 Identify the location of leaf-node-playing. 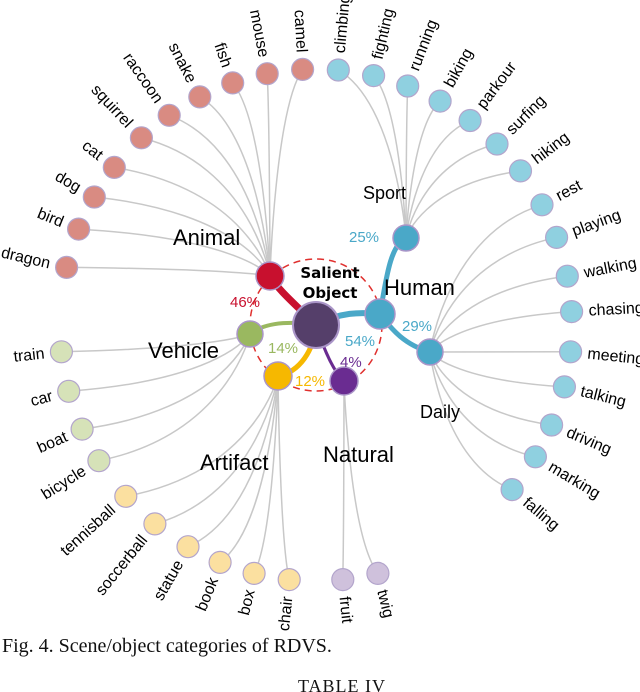
(556, 237).